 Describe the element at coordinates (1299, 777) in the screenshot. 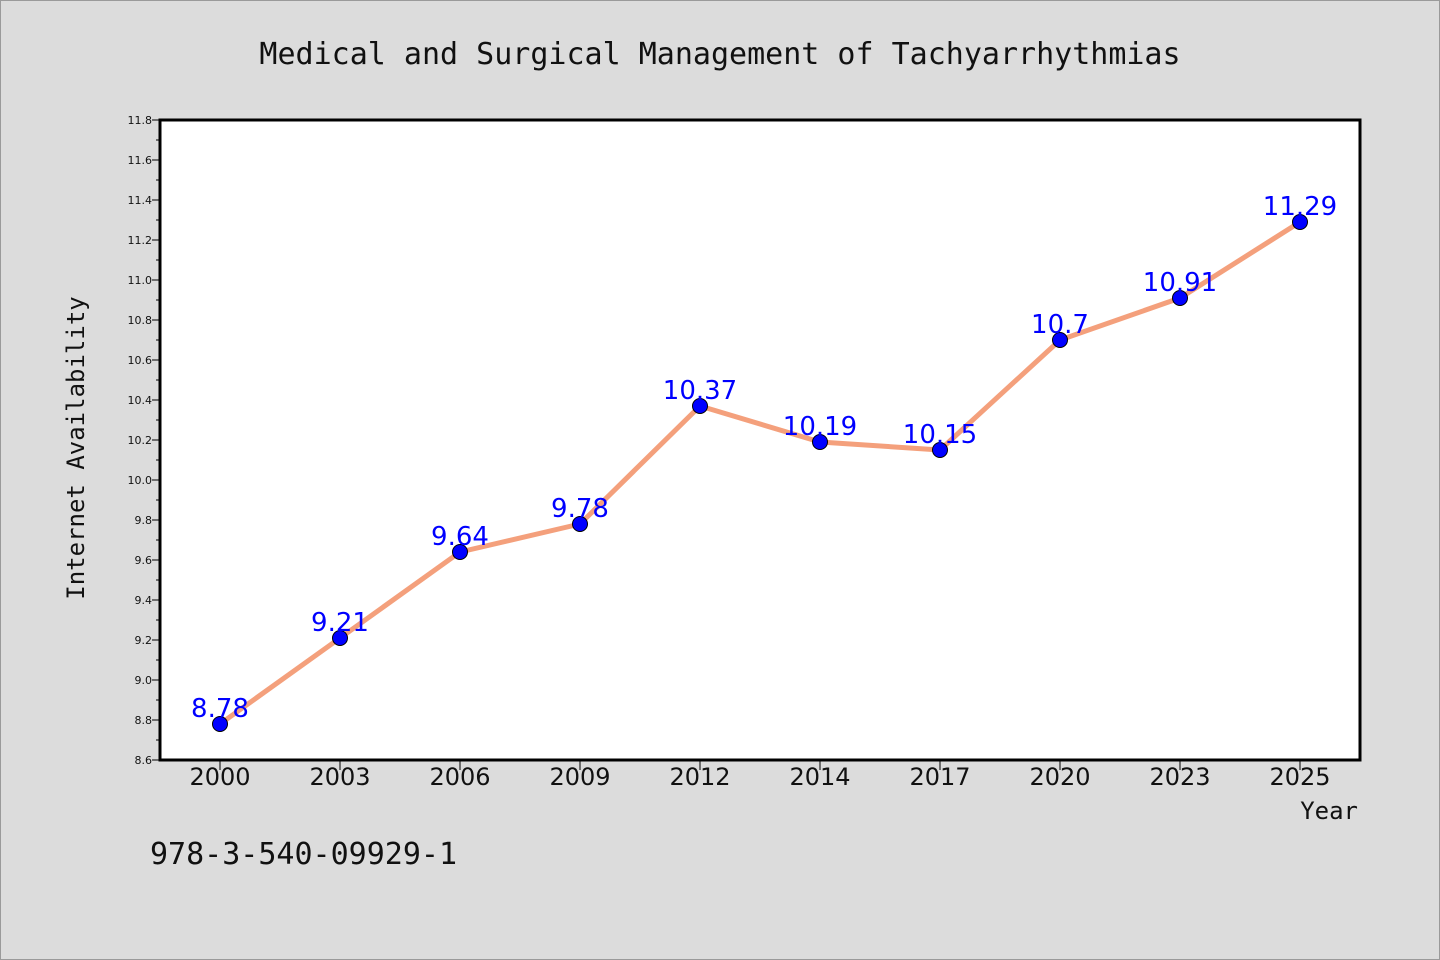

I see `x-tick-label: 2025` at that location.